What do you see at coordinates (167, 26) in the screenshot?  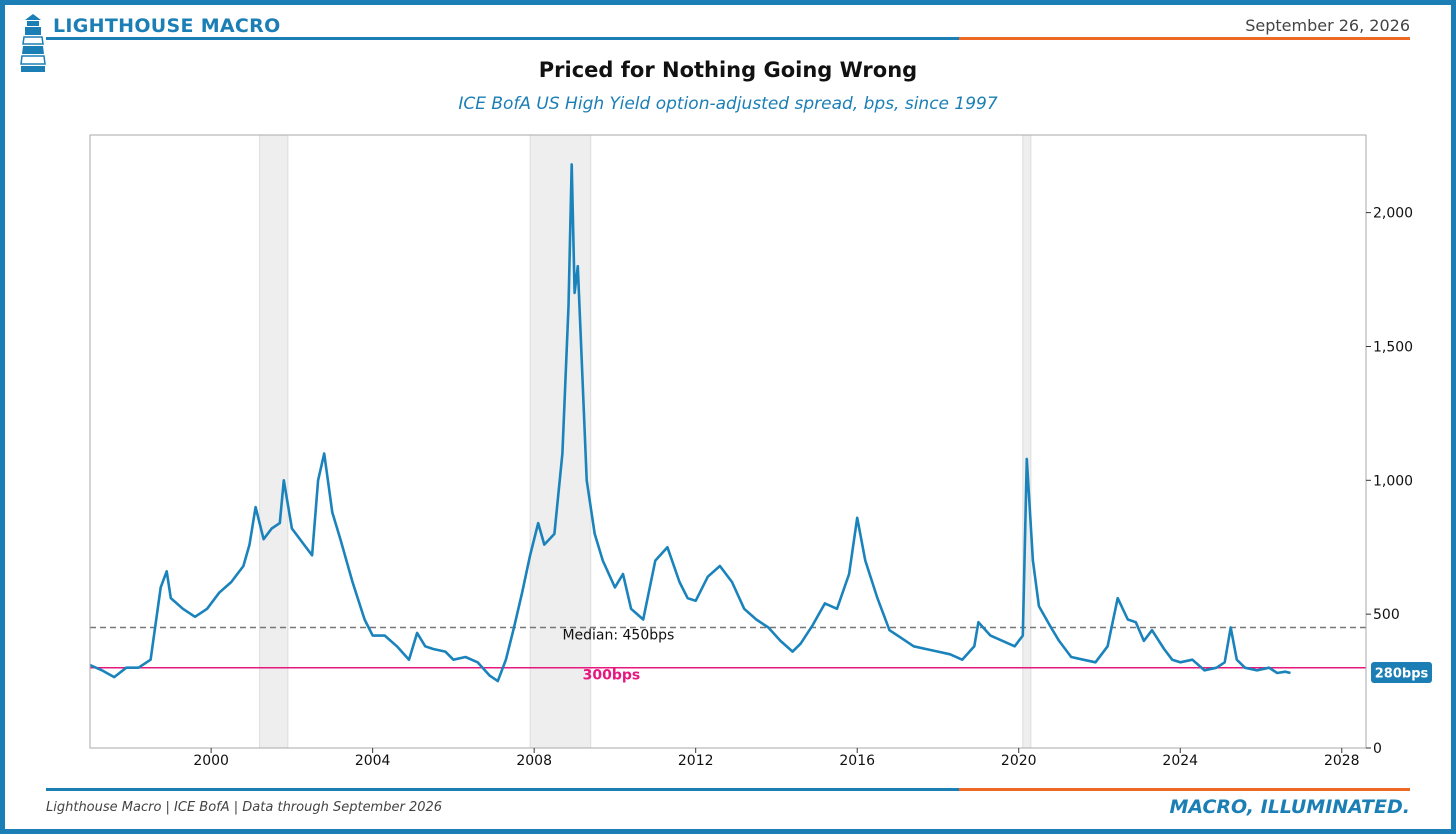 I see `brand-name: LIGHTHOUSE MACRO` at bounding box center [167, 26].